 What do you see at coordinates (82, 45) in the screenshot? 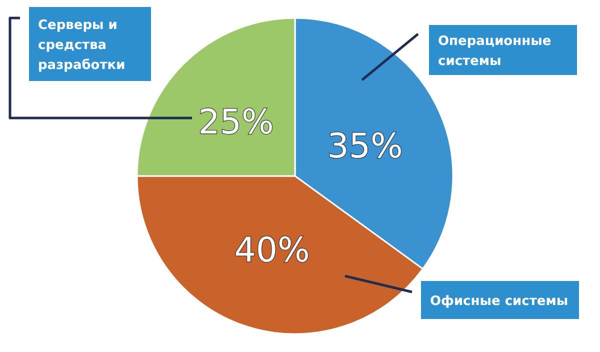
I see `slice-label: Серверы и средства разработки` at bounding box center [82, 45].